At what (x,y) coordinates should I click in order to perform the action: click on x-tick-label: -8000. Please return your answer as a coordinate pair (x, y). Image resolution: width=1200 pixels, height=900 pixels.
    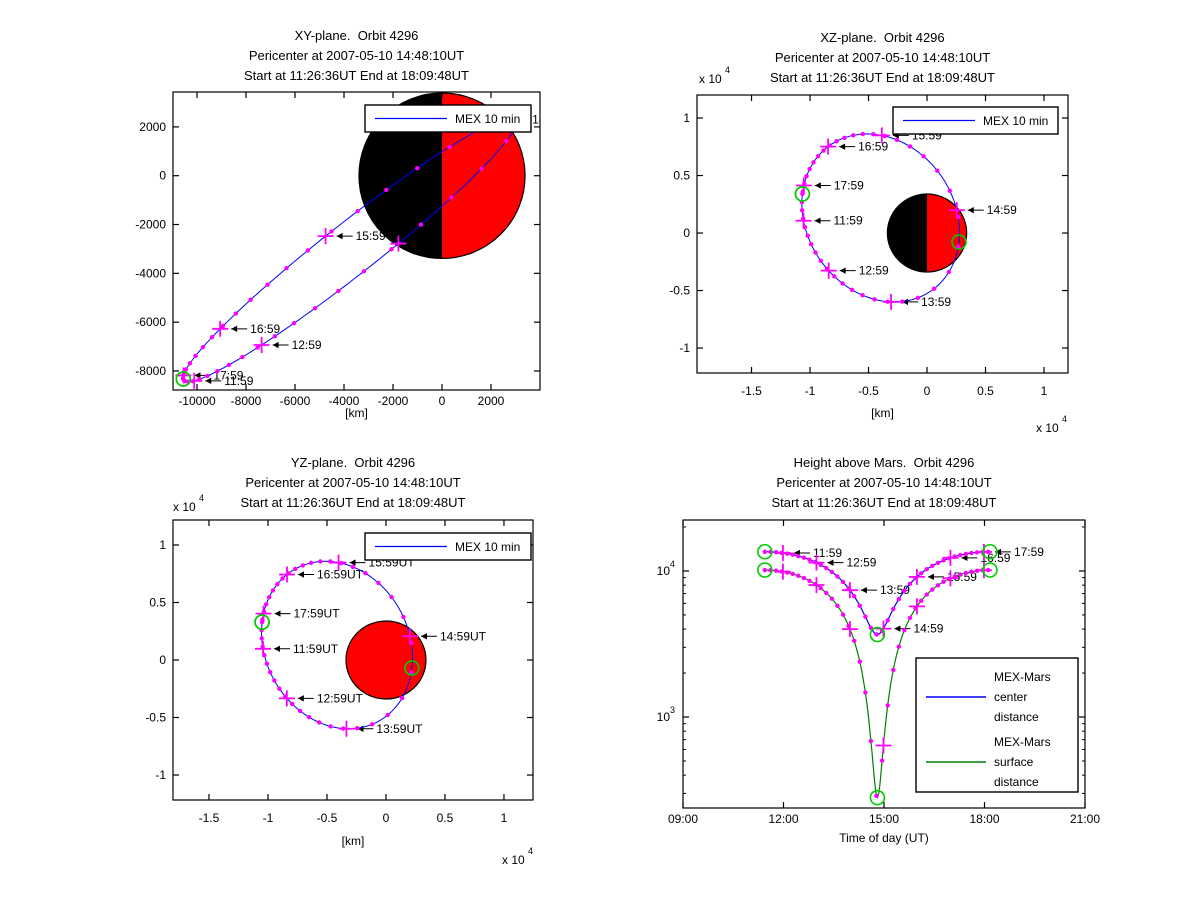
    Looking at the image, I should click on (246, 401).